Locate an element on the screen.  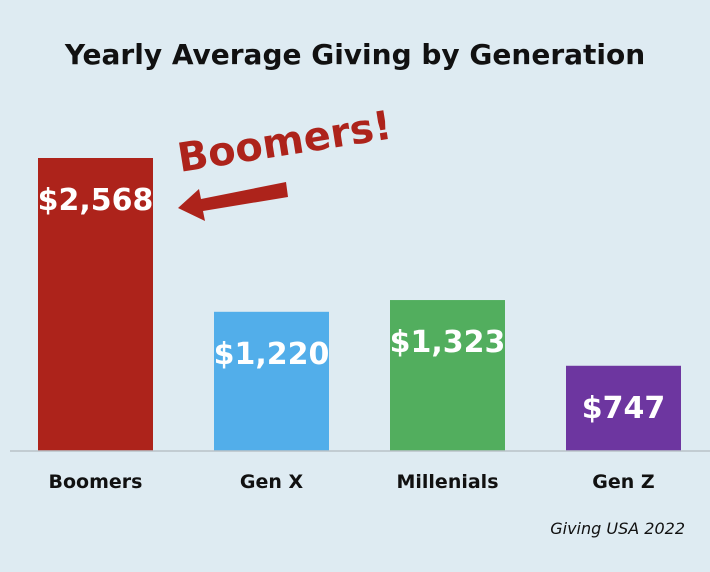
value-label-boomers: $2,568 is located at coordinates (96, 200).